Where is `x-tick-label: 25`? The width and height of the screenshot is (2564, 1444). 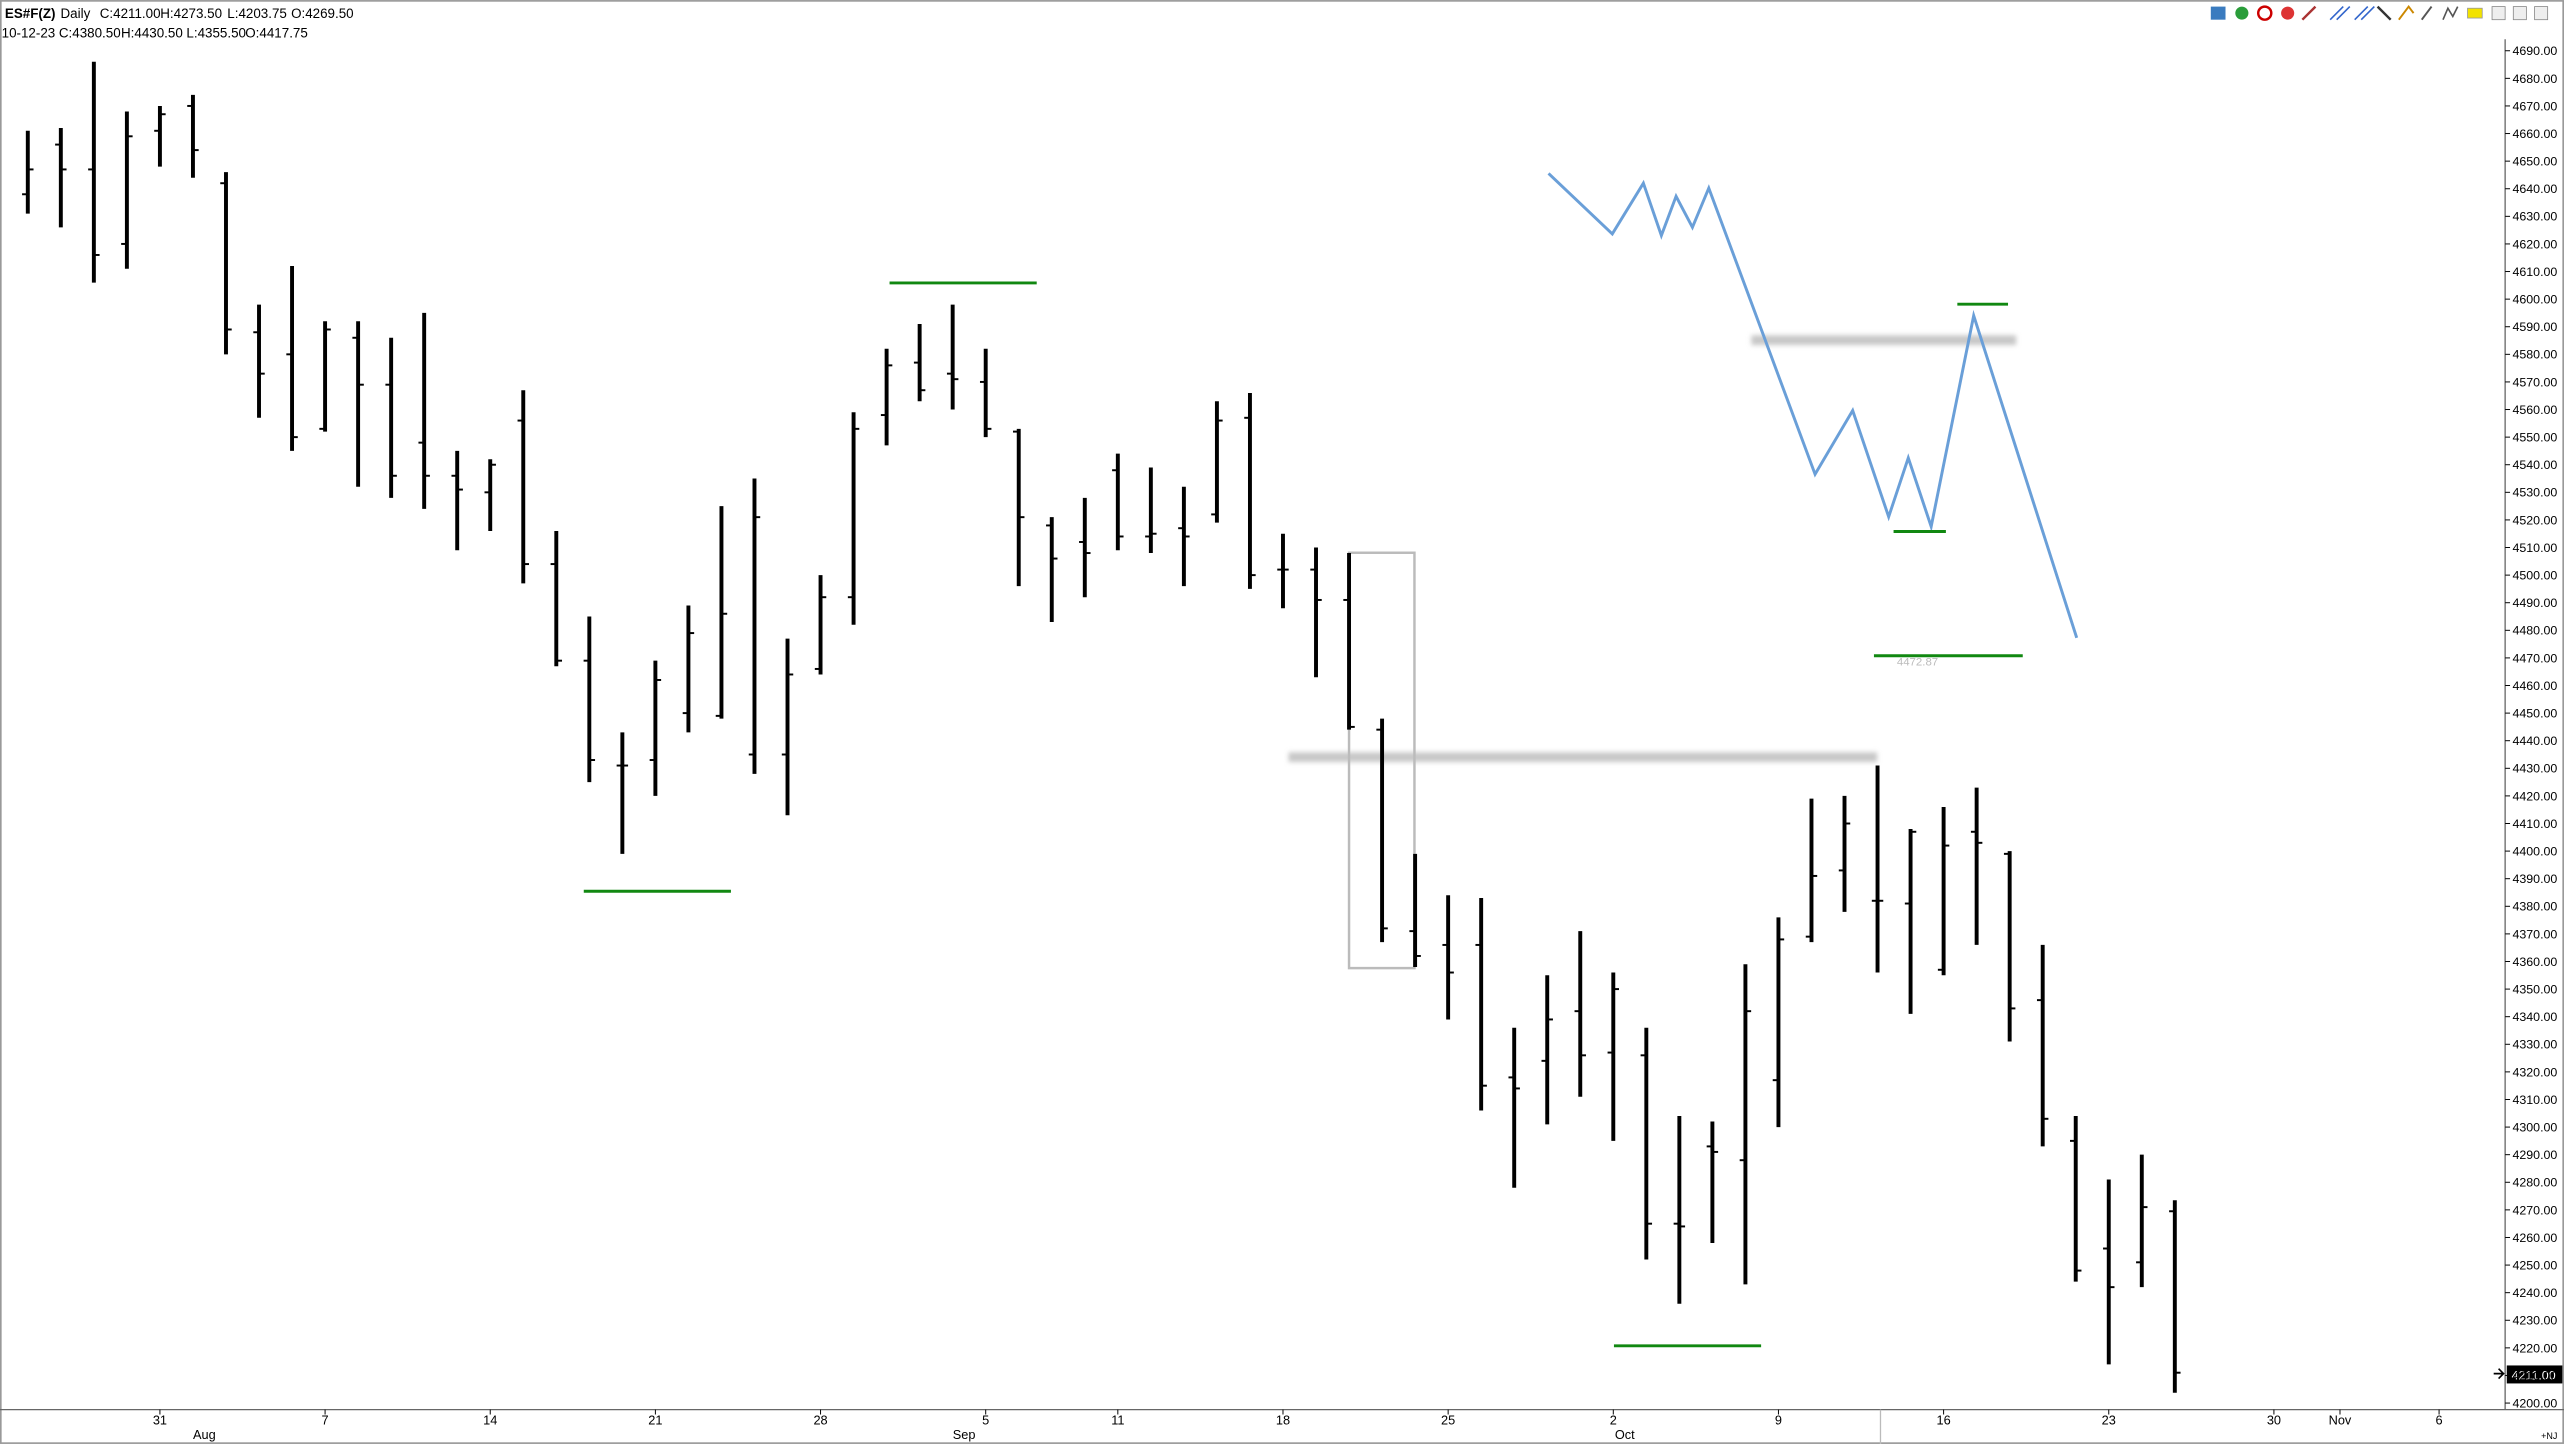
x-tick-label: 25 is located at coordinates (1448, 1419).